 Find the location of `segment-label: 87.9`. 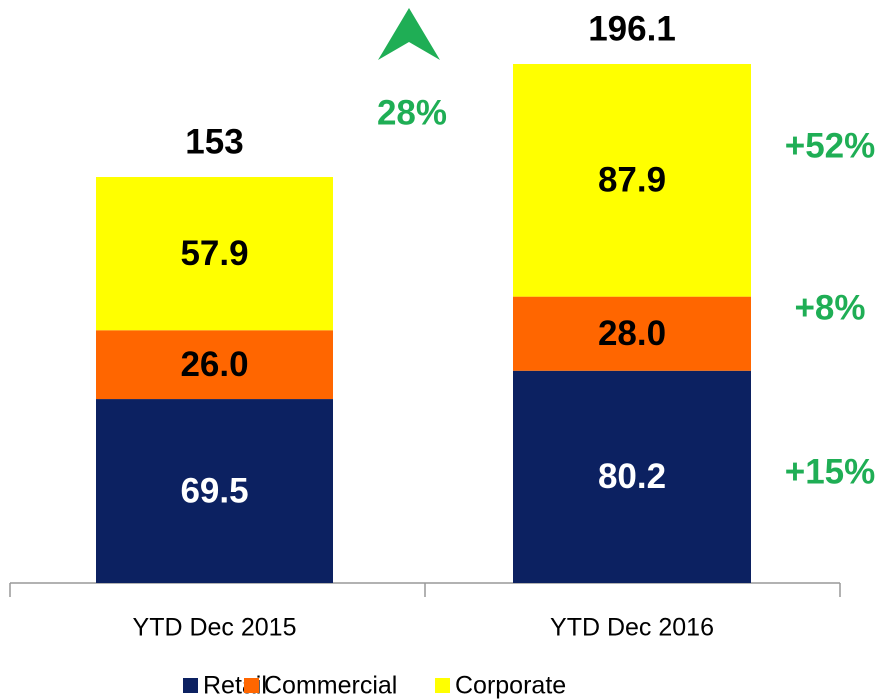

segment-label: 87.9 is located at coordinates (632, 180).